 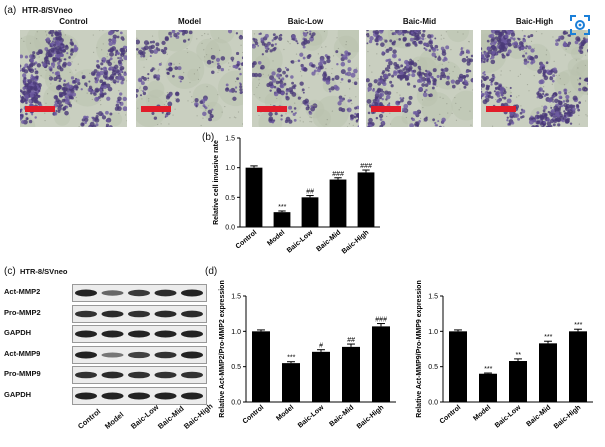 What do you see at coordinates (189, 78) in the screenshot?
I see `micrograph-model-image` at bounding box center [189, 78].